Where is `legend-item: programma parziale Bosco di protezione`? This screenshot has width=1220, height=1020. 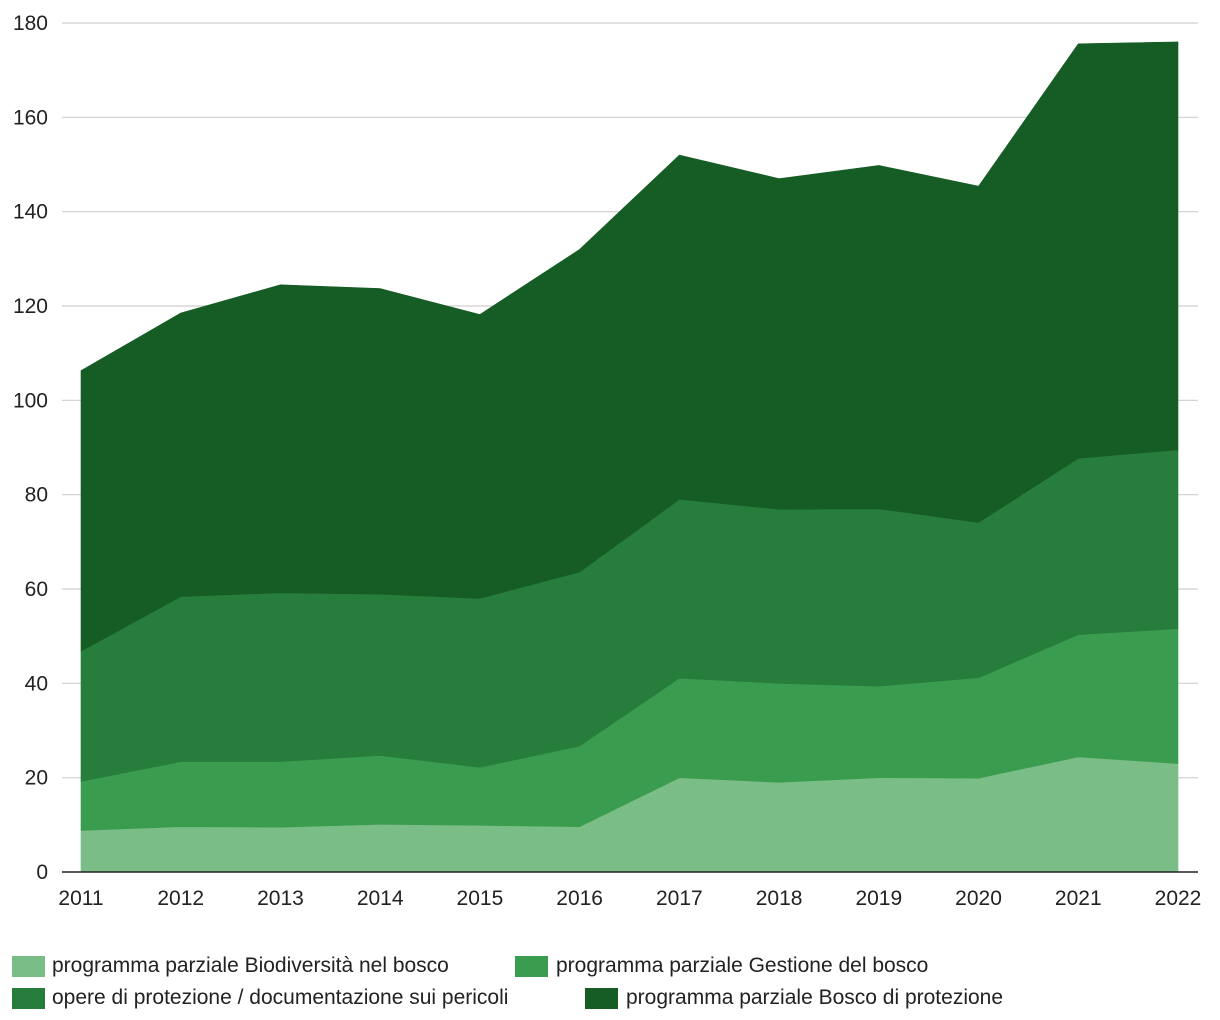 legend-item: programma parziale Bosco di protezione is located at coordinates (794, 997).